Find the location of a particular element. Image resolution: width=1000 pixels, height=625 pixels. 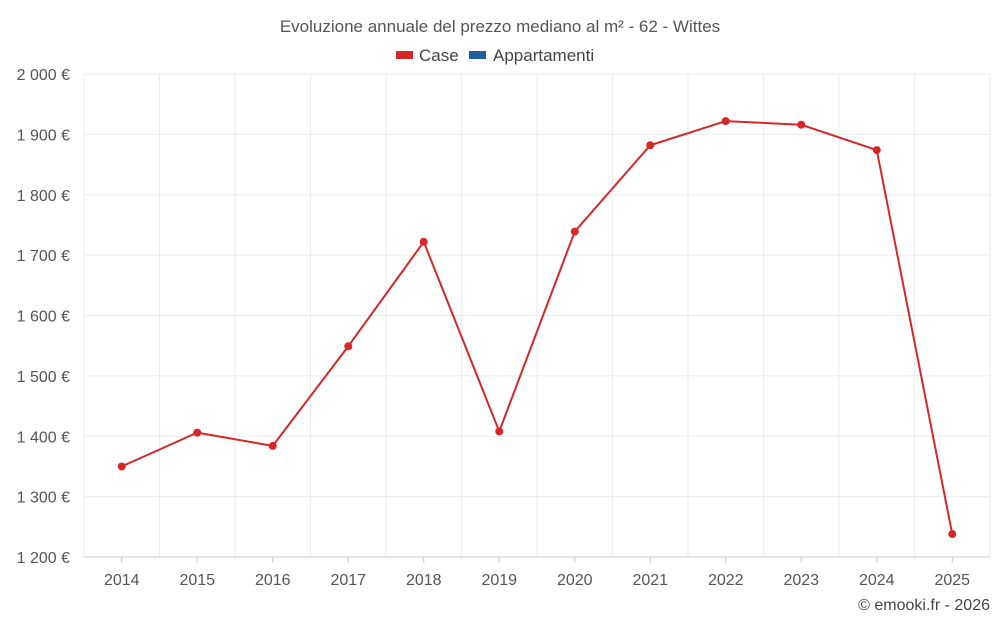

x-tick-label: 2020 is located at coordinates (575, 580).